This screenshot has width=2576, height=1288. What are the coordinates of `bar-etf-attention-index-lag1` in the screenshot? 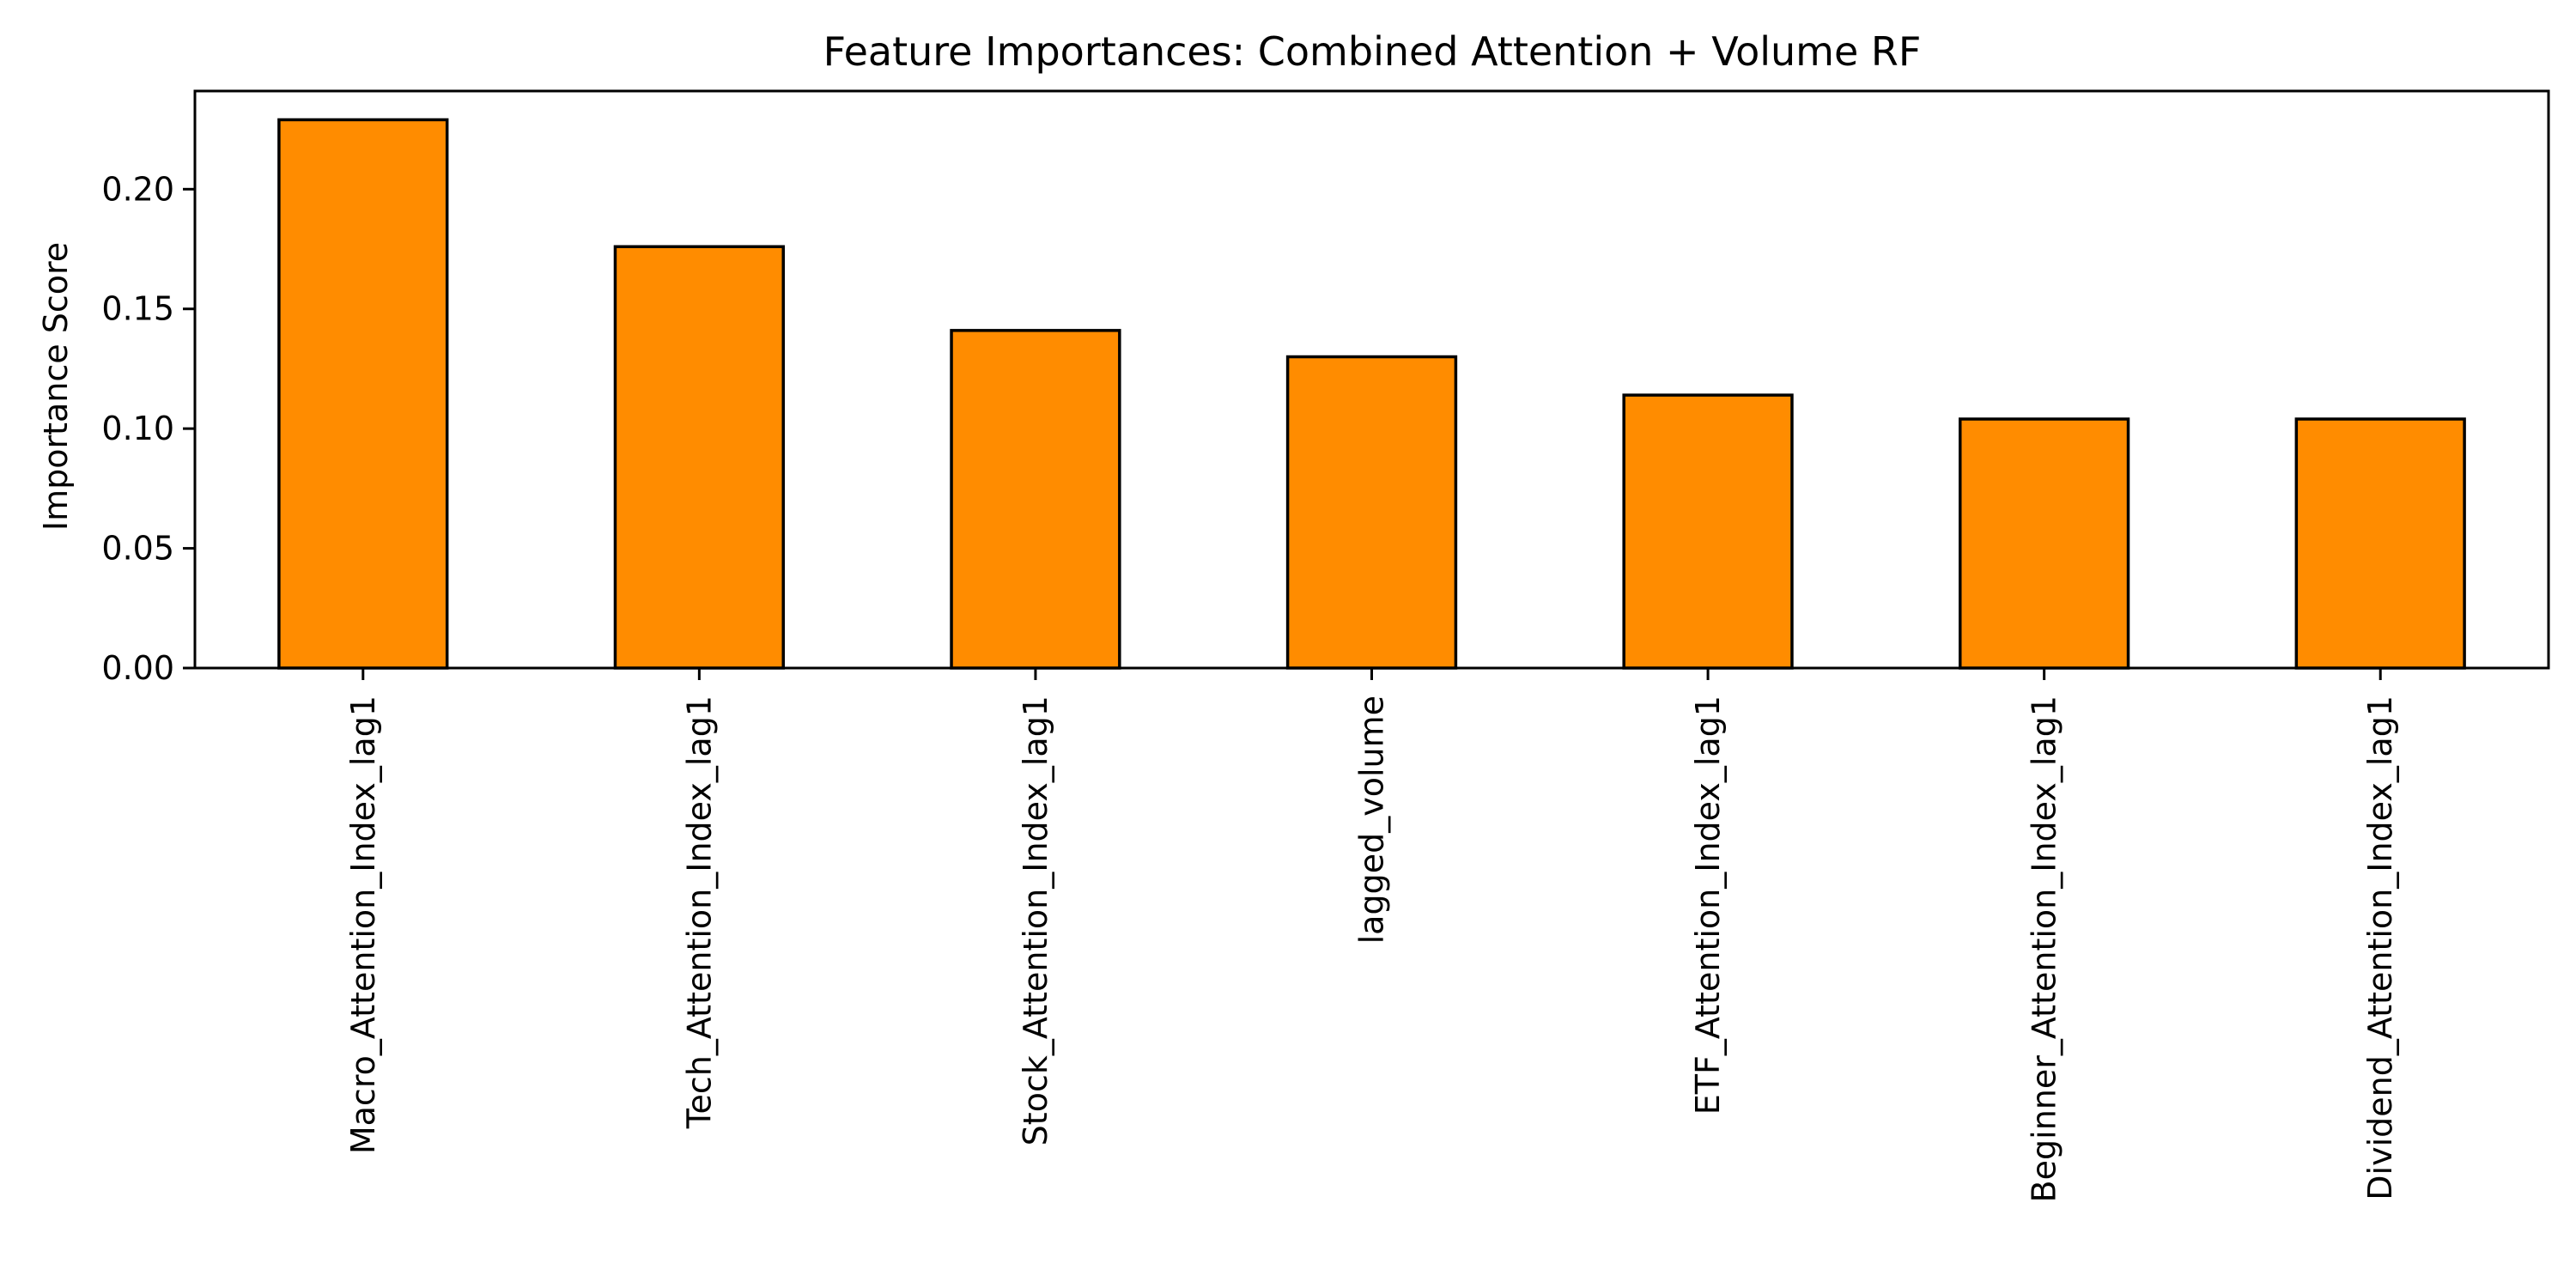 It's located at (1708, 532).